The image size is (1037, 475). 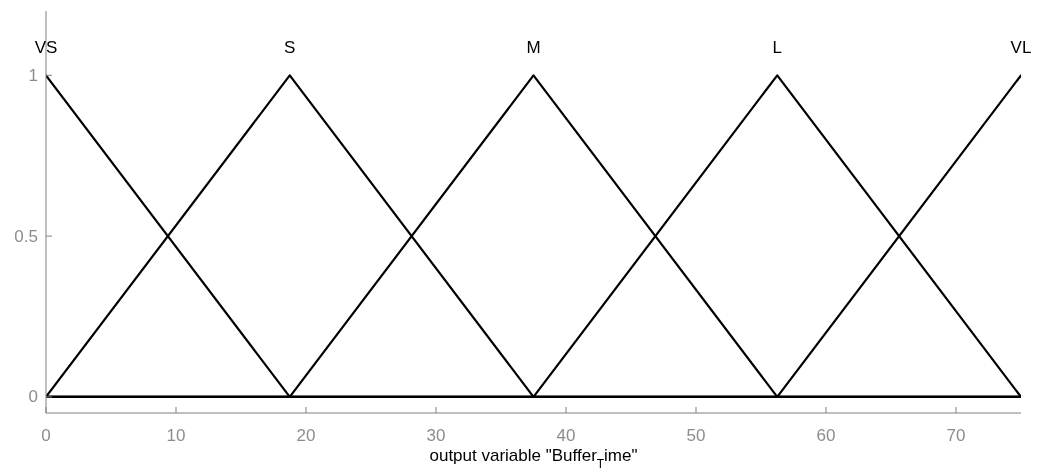 I want to click on x-tick-label: 60, so click(x=826, y=435).